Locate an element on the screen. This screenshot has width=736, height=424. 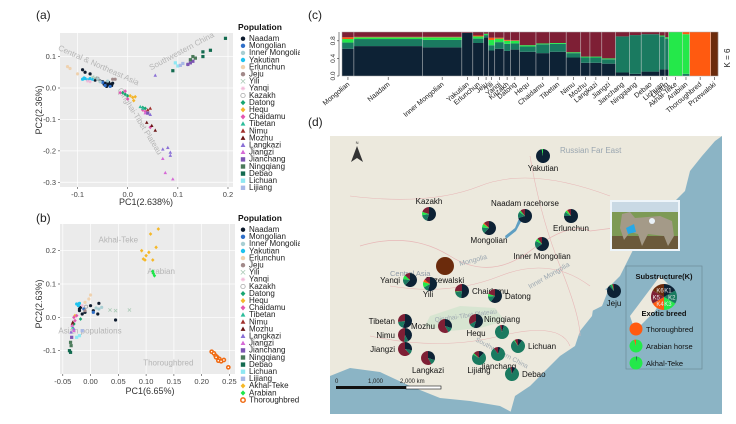
pie-yanqi is located at coordinates (410, 280).